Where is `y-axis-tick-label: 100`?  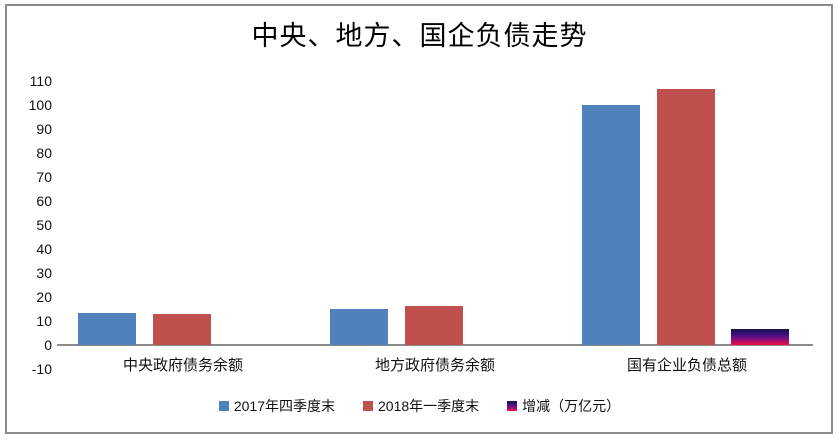 y-axis-tick-label: 100 is located at coordinates (40, 105).